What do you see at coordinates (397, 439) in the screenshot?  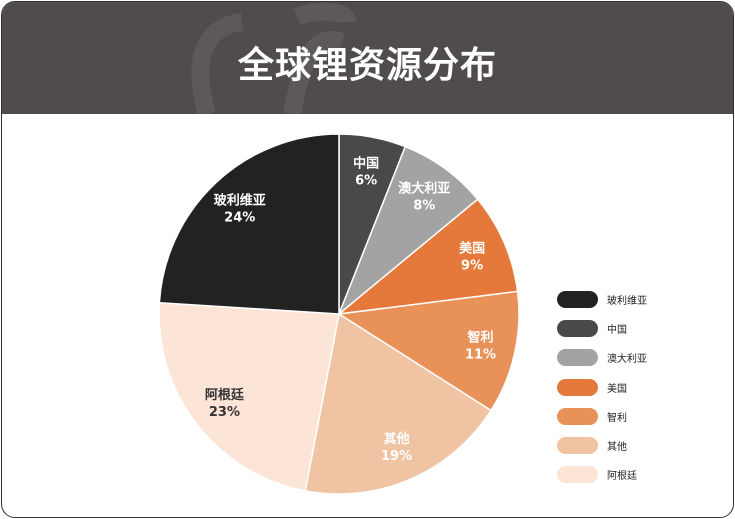 I see `slice-label: 其他` at bounding box center [397, 439].